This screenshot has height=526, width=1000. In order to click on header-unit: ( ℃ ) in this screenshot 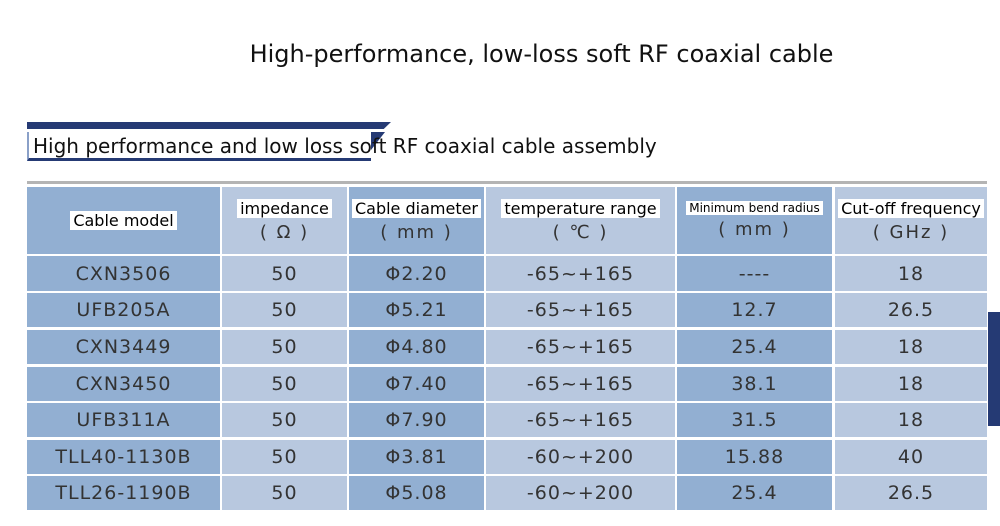, I will do `click(580, 232)`.